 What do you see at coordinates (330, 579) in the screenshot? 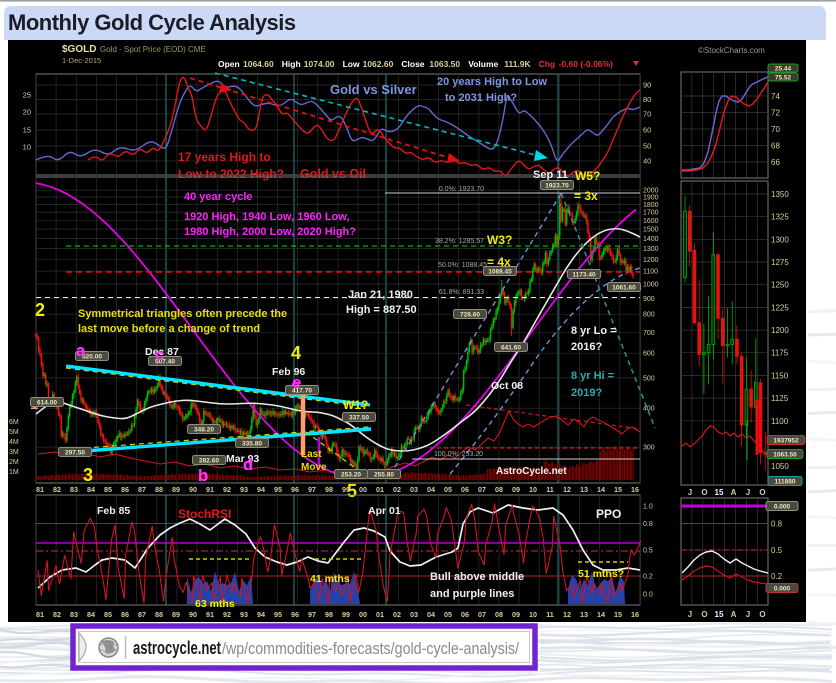
I see `svg-text: 41 mths` at bounding box center [330, 579].